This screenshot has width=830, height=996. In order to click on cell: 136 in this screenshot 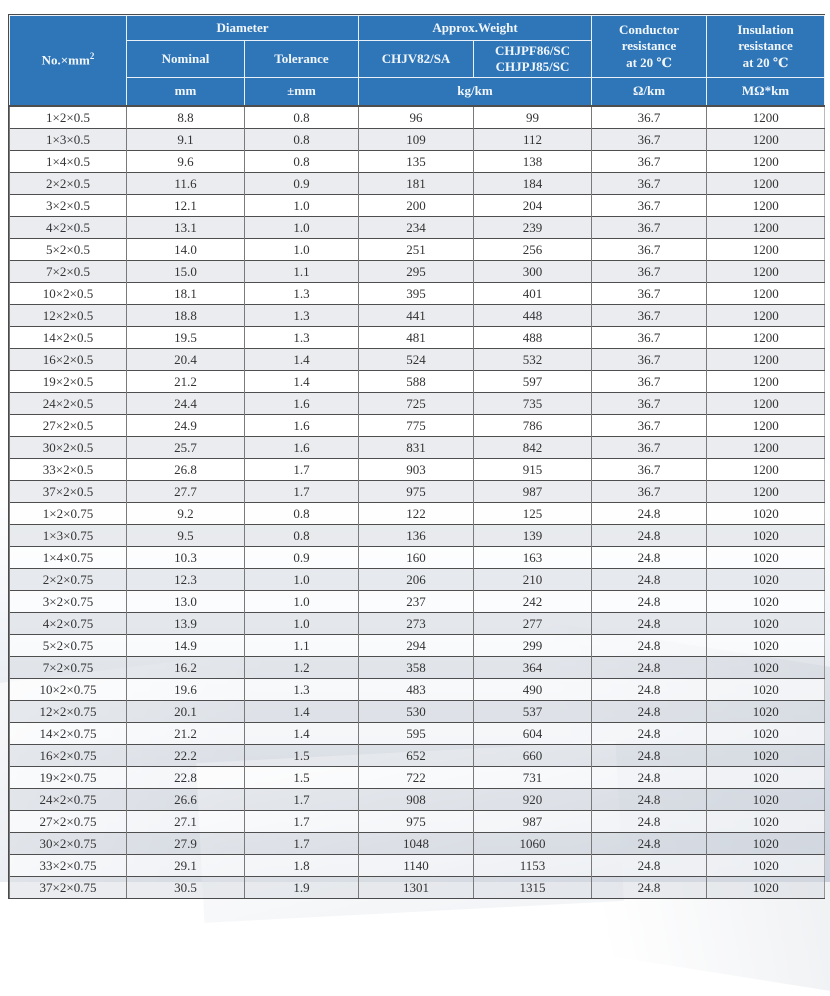, I will do `click(416, 534)`.